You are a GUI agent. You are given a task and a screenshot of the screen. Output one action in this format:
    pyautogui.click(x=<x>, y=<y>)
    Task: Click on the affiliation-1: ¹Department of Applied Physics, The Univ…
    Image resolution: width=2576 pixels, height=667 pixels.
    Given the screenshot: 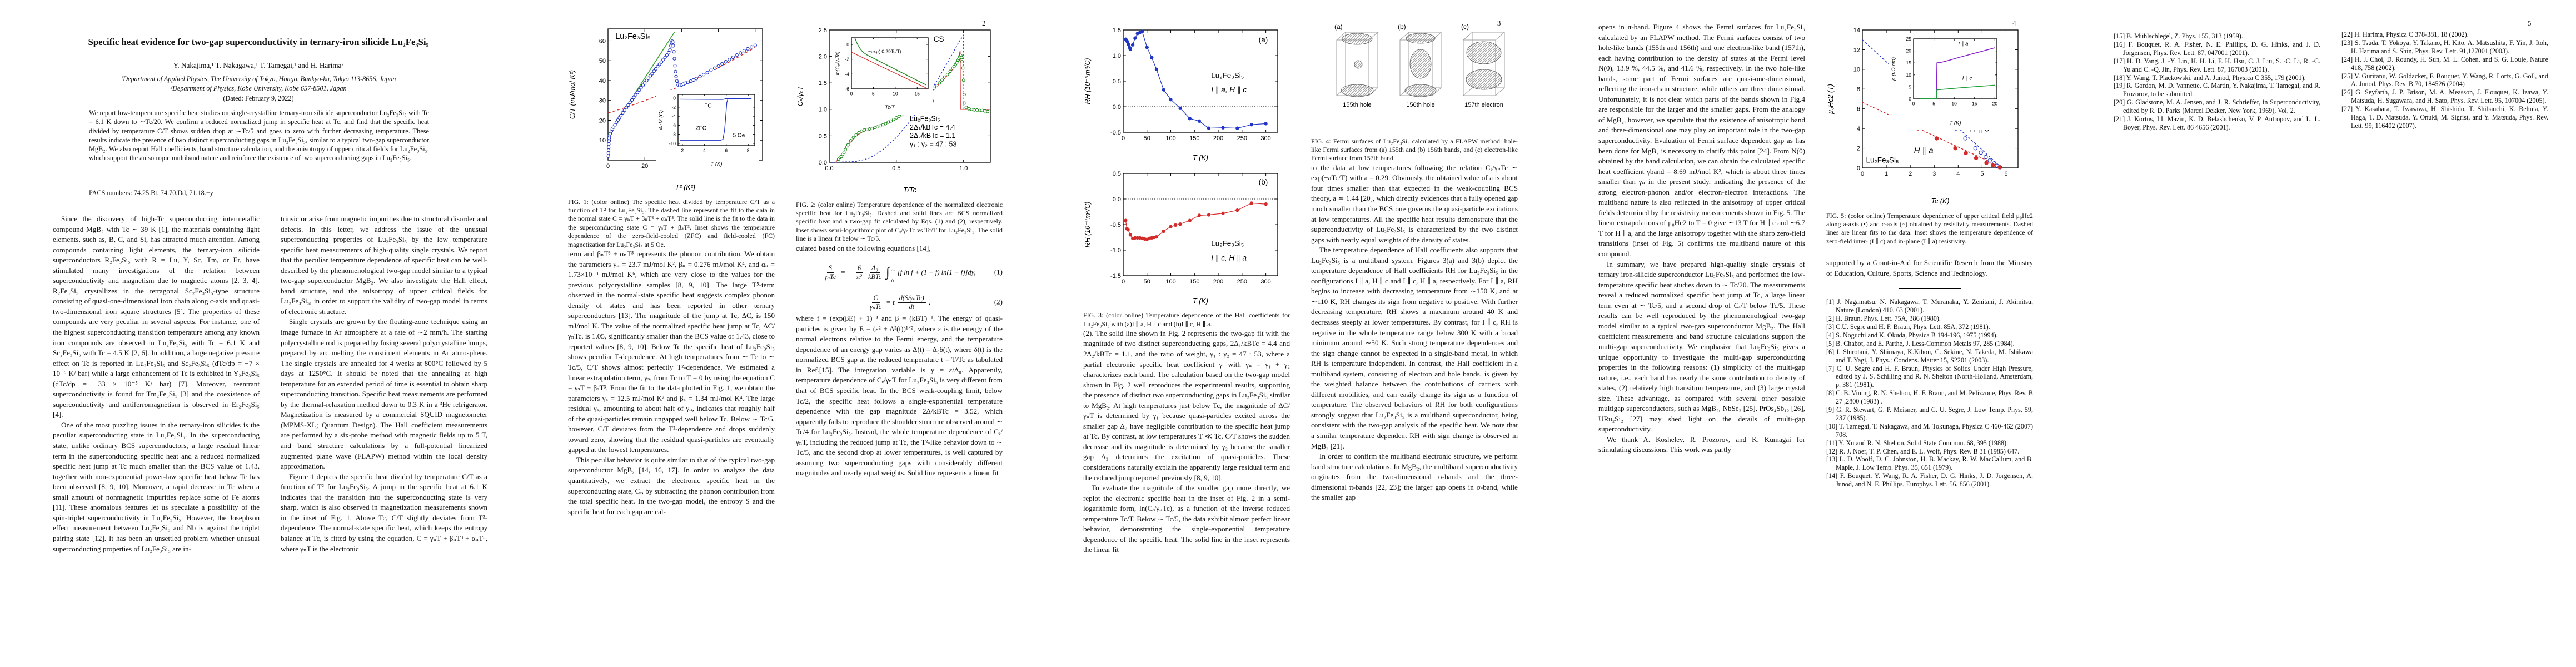 What is the action you would take?
    pyautogui.click(x=258, y=79)
    